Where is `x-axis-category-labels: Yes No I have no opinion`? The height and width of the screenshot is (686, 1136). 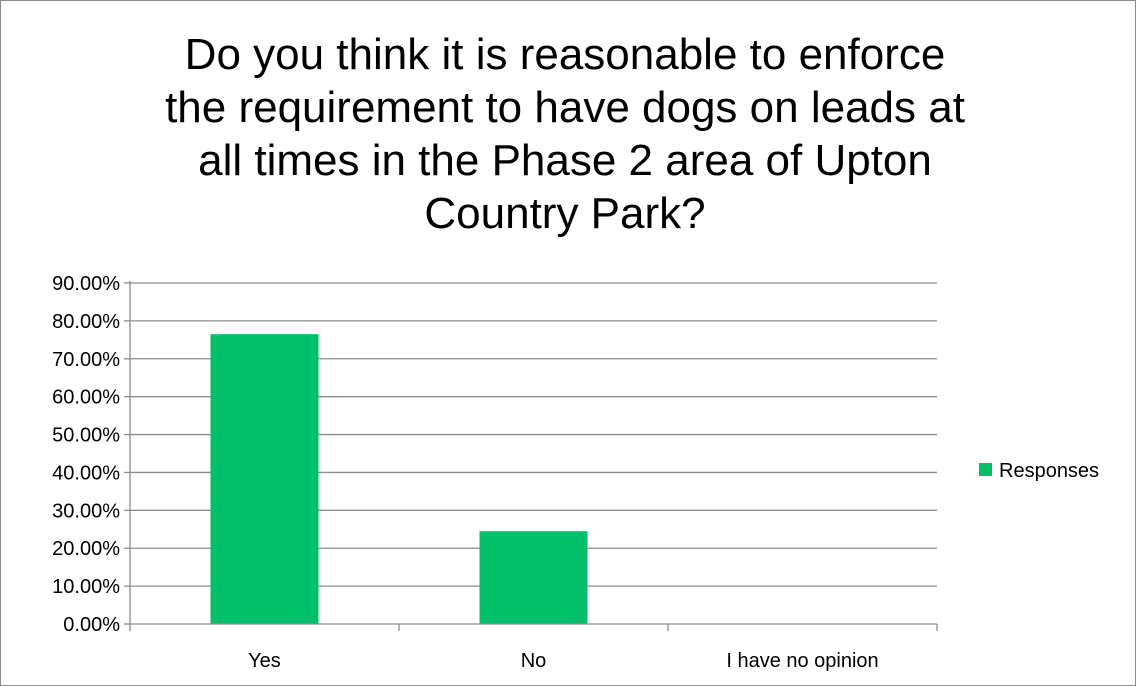
x-axis-category-labels: Yes No I have no opinion is located at coordinates (563, 661).